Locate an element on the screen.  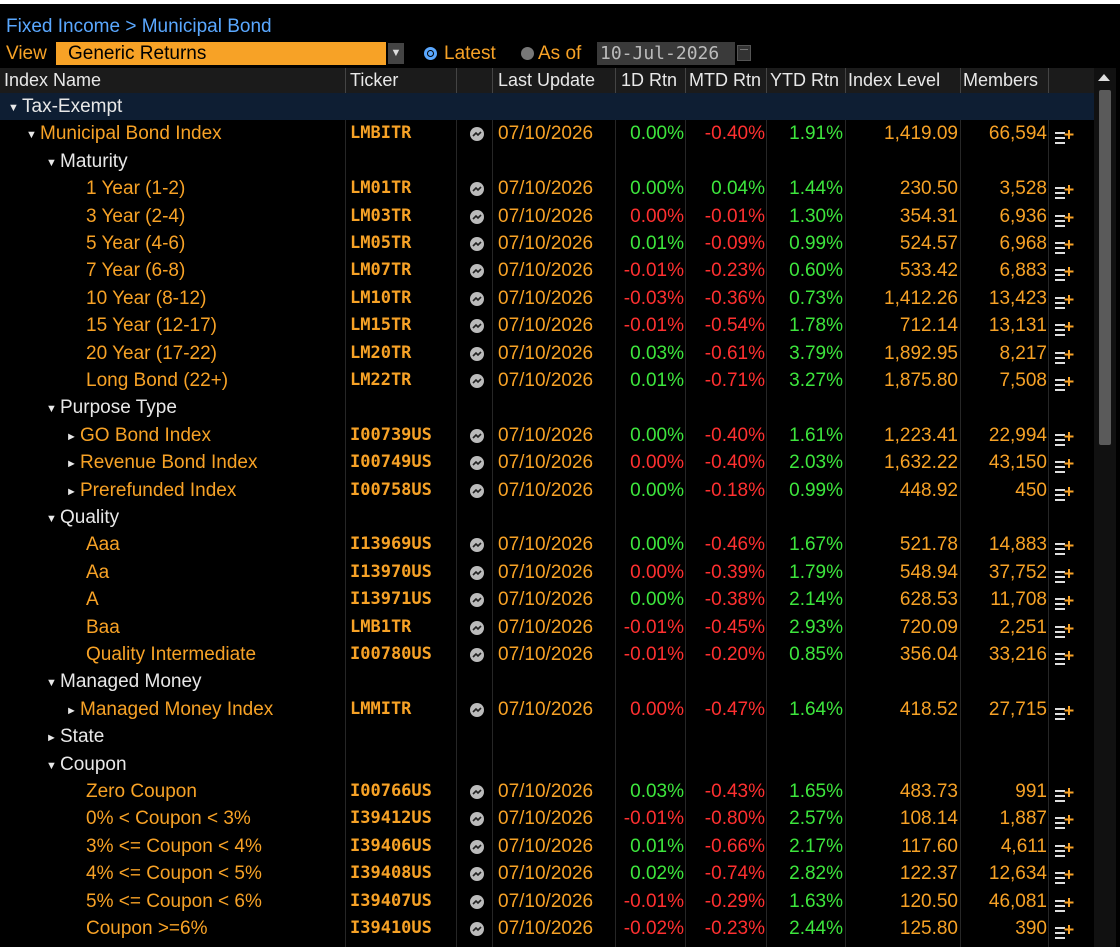
asof-radio-label: As of is located at coordinates (560, 53).